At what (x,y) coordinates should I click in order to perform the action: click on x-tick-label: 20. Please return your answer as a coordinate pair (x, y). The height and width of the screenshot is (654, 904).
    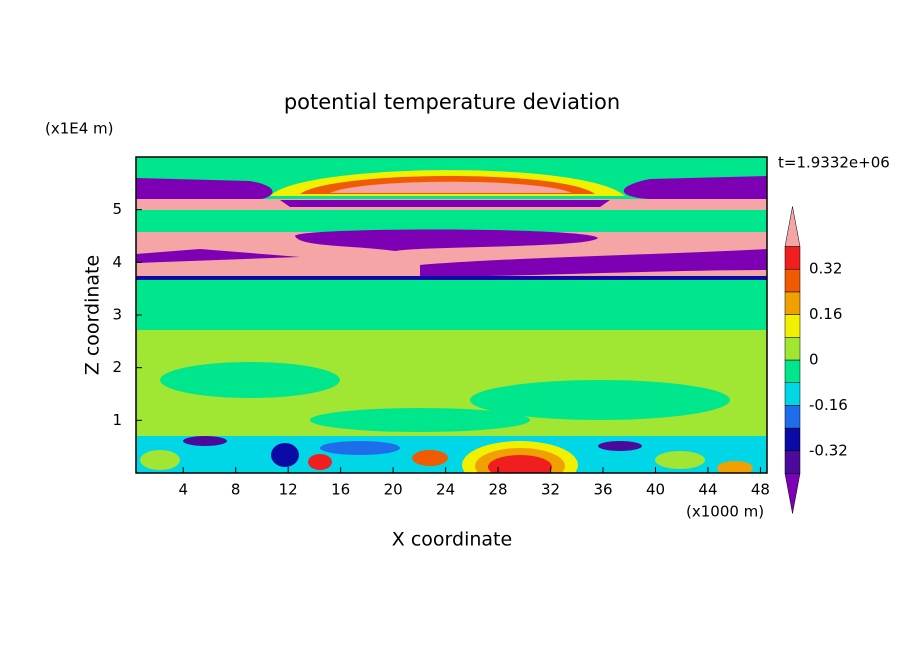
    Looking at the image, I should click on (393, 490).